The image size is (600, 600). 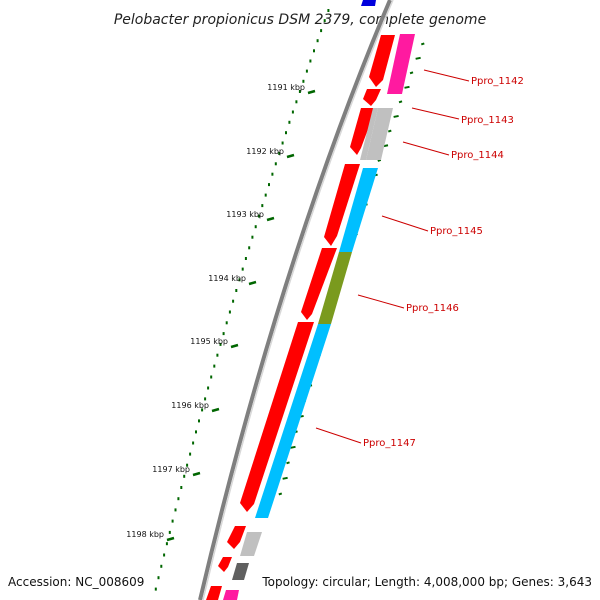 I want to click on scale-tick-label: 1198 kbp, so click(x=145, y=534).